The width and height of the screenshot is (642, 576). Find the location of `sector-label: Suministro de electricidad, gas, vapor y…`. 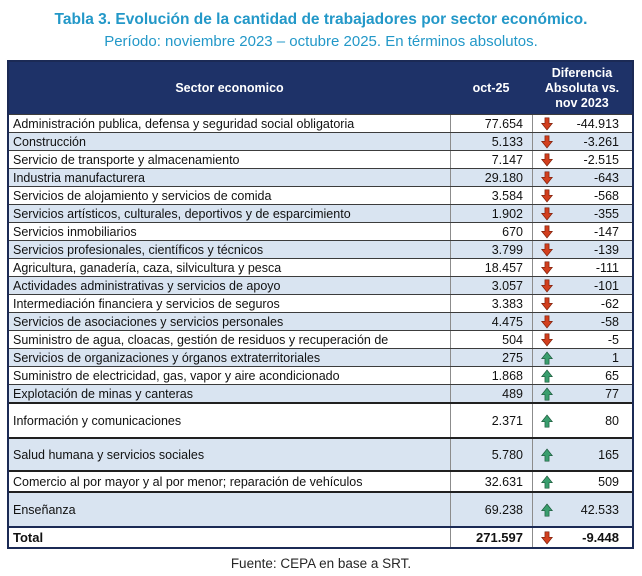

sector-label: Suministro de electricidad, gas, vapor y… is located at coordinates (176, 375).